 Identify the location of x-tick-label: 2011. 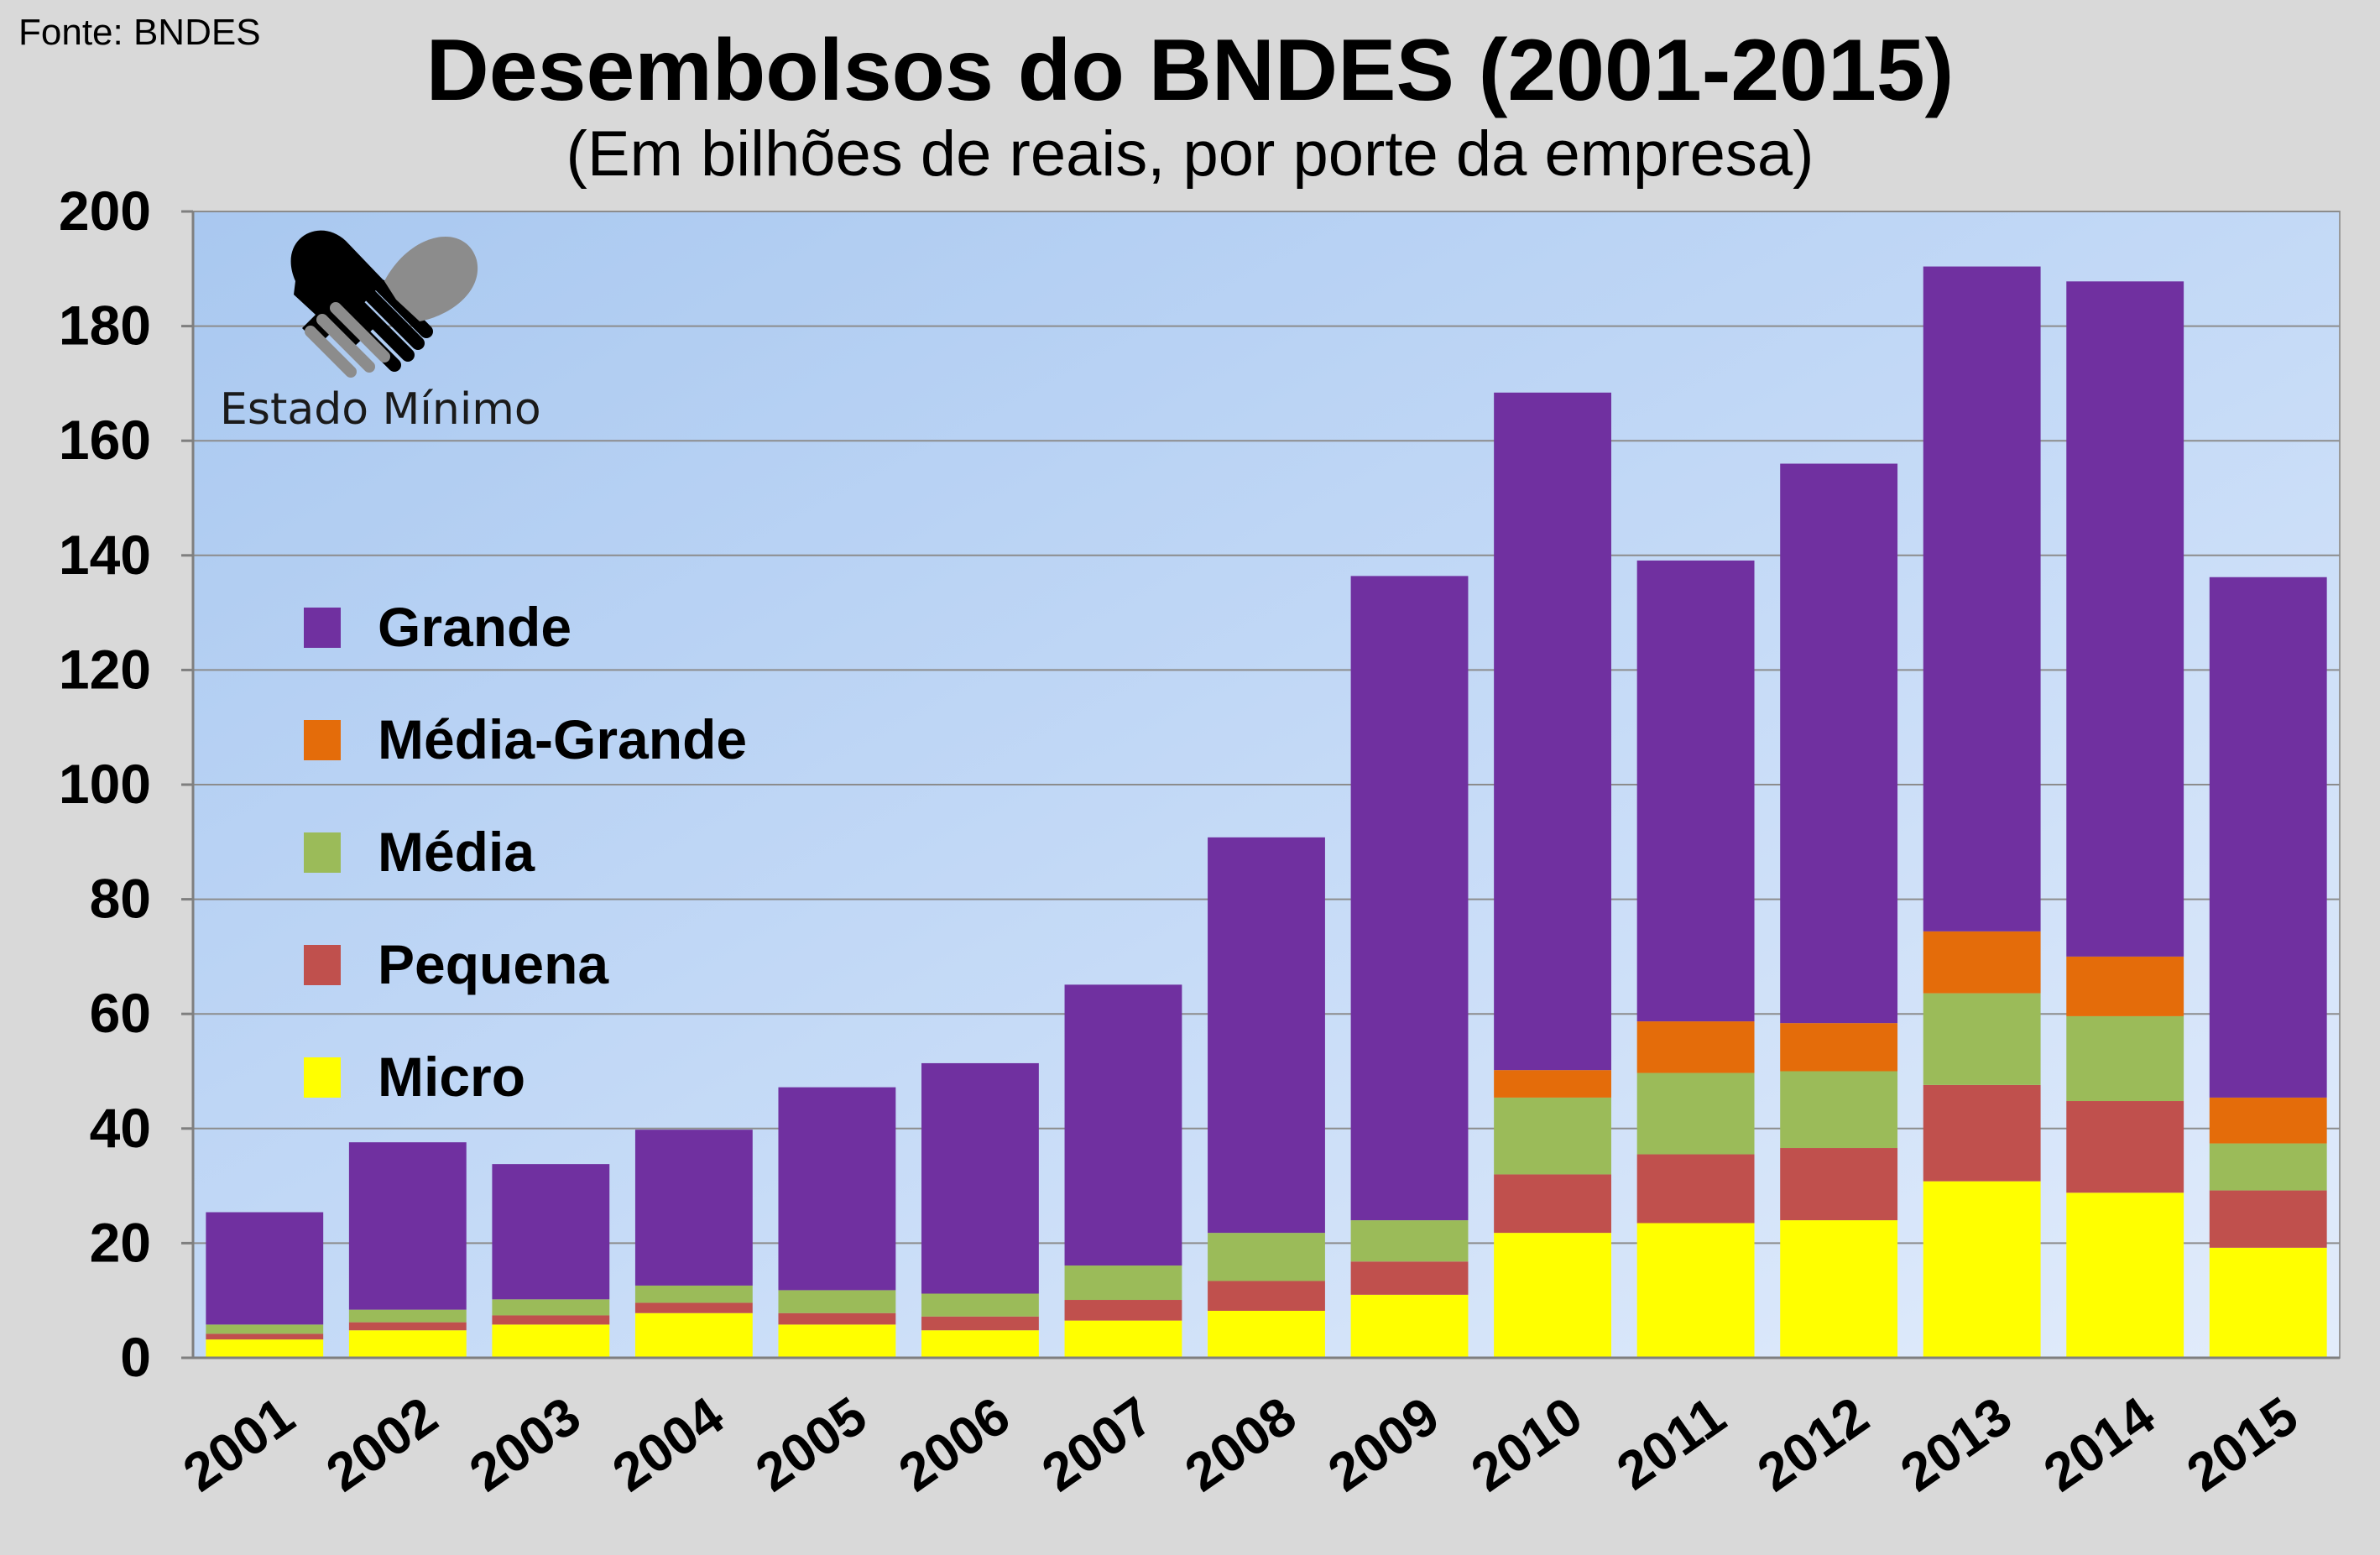
(1671, 1443).